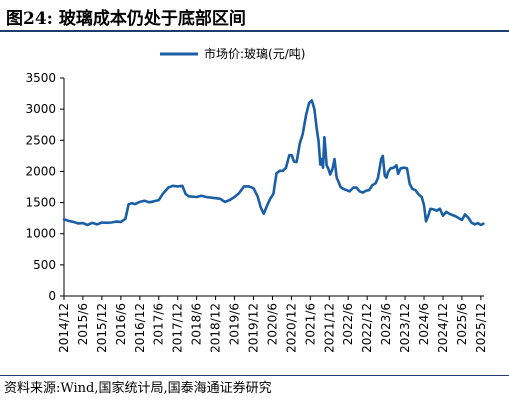  I want to click on x-tick-label: 2025/12, so click(481, 328).